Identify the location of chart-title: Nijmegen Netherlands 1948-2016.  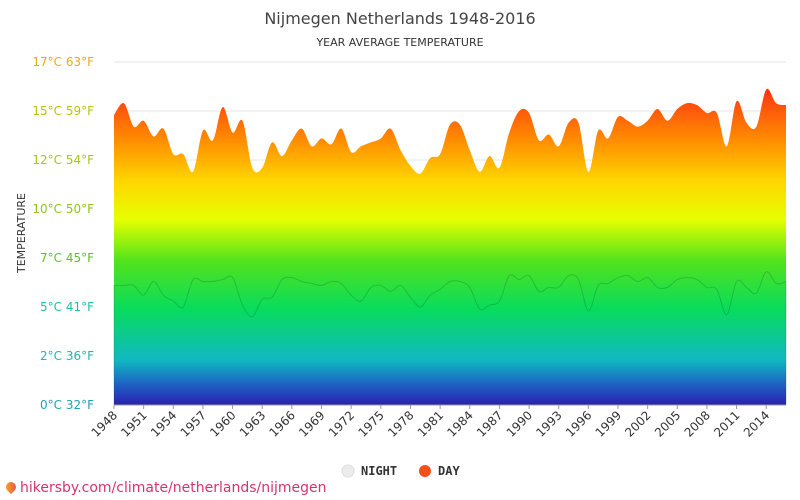
(399, 18).